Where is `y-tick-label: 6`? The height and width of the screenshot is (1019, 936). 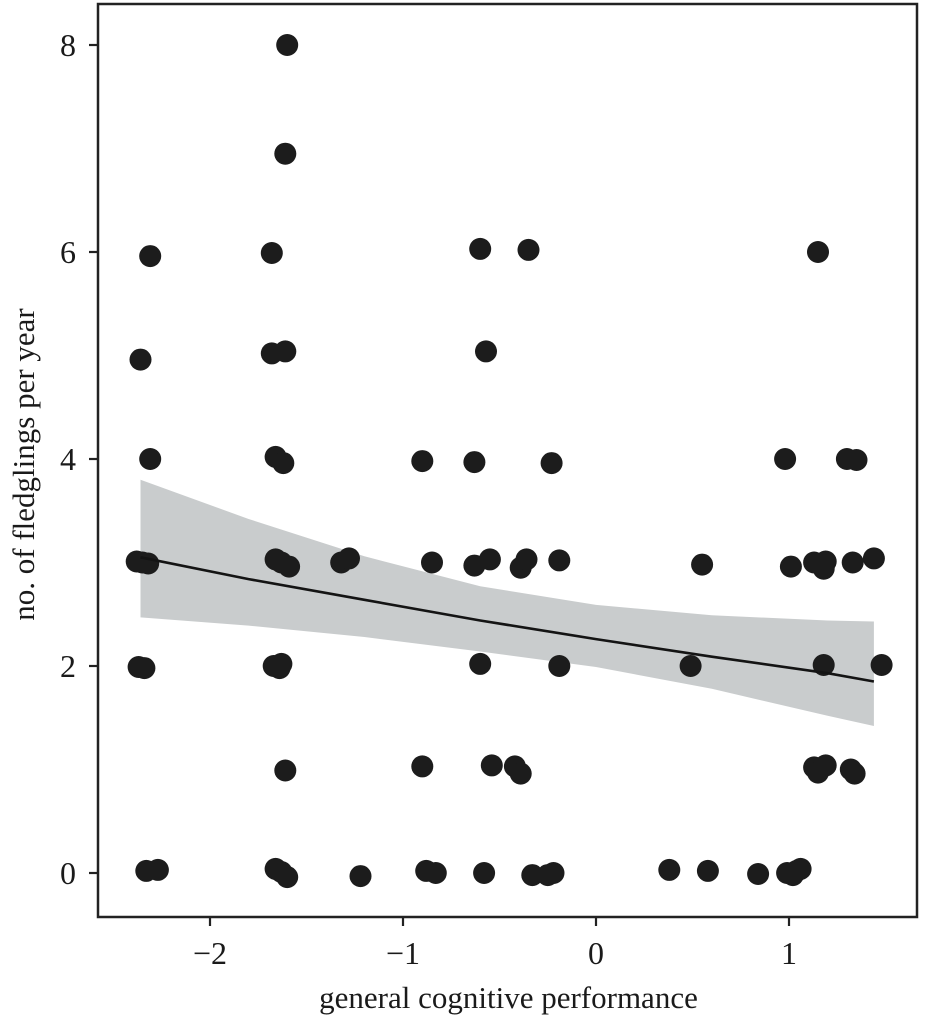 y-tick-label: 6 is located at coordinates (68, 252).